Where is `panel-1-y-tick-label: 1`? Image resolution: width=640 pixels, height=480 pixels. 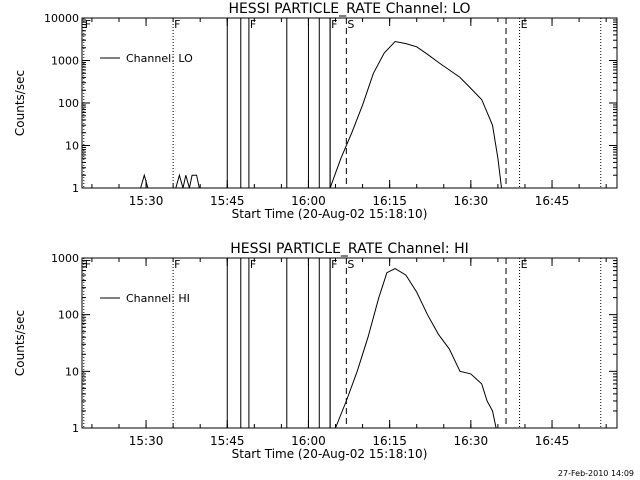
panel-1-y-tick-label: 1 is located at coordinates (75, 188).